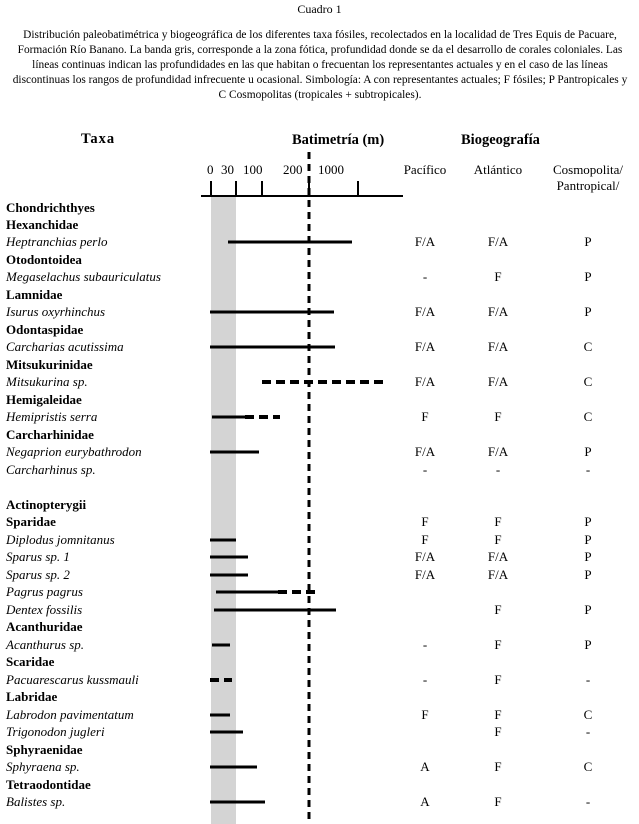 This screenshot has width=639, height=824. What do you see at coordinates (56, 311) in the screenshot?
I see `taxon-species: Isurus oxyrhinchus` at bounding box center [56, 311].